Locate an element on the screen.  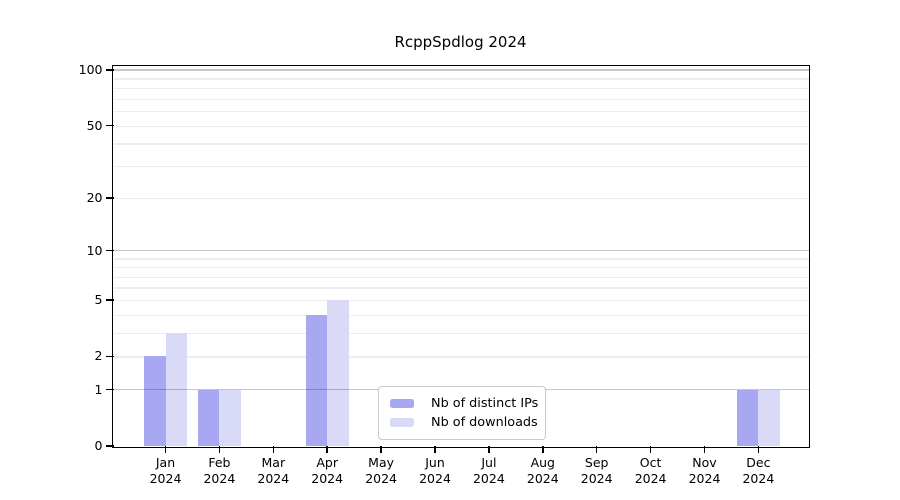
legend-swatch-downloads is located at coordinates (402, 422).